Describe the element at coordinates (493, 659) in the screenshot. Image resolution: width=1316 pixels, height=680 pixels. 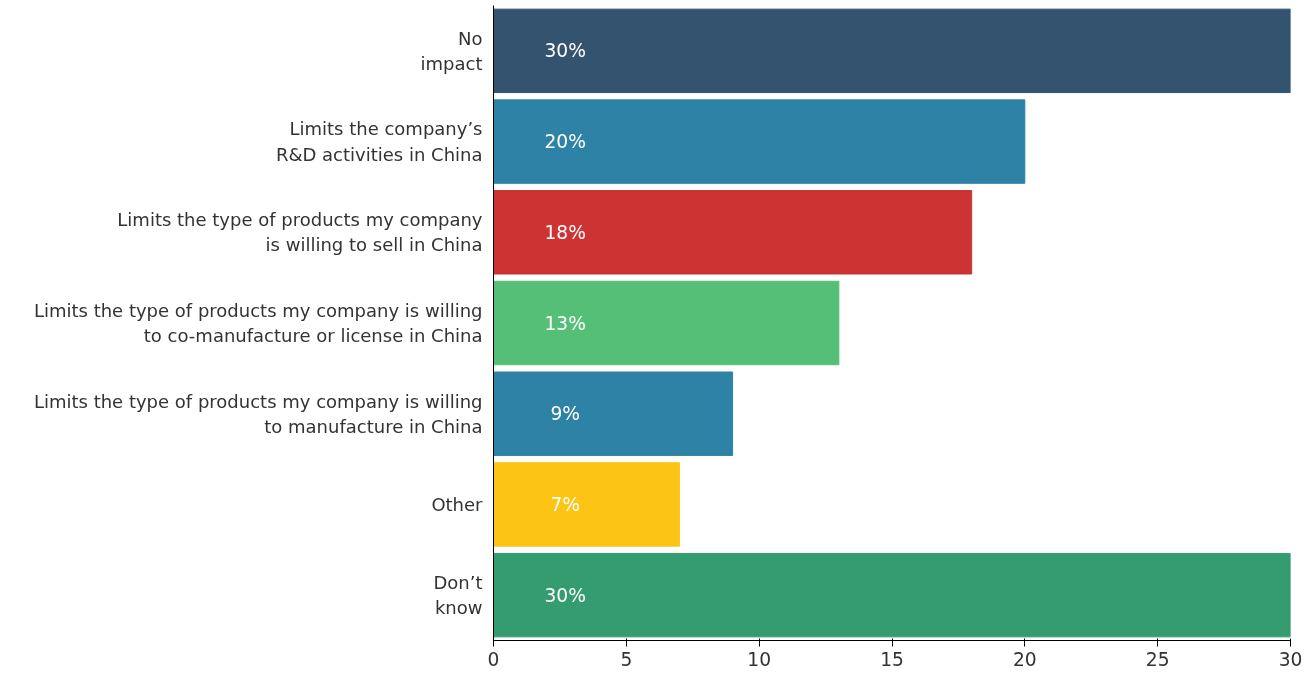
I see `x-tick-label: 0` at that location.